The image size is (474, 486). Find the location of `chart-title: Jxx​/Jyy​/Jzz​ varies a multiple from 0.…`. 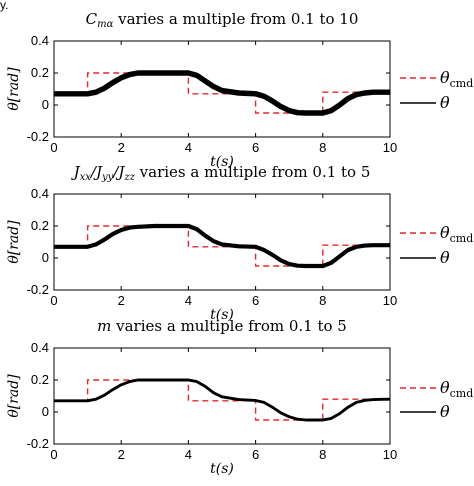

chart-title: Jxx​/Jyy​/Jzz​ varies a multiple from 0.… is located at coordinates (221, 173).